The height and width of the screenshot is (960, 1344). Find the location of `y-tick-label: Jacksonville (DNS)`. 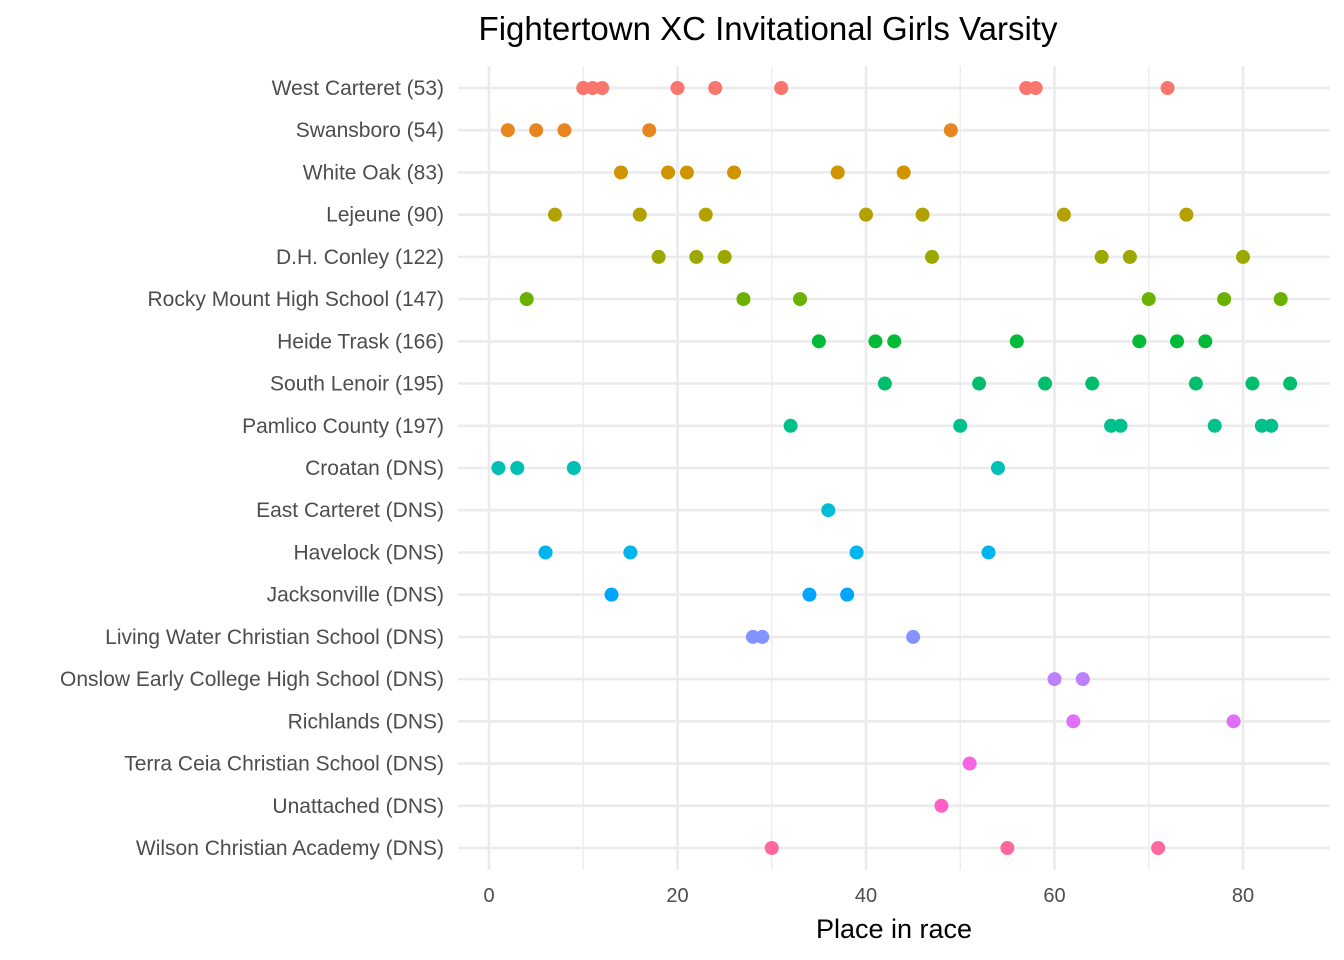

y-tick-label: Jacksonville (DNS) is located at coordinates (355, 595).